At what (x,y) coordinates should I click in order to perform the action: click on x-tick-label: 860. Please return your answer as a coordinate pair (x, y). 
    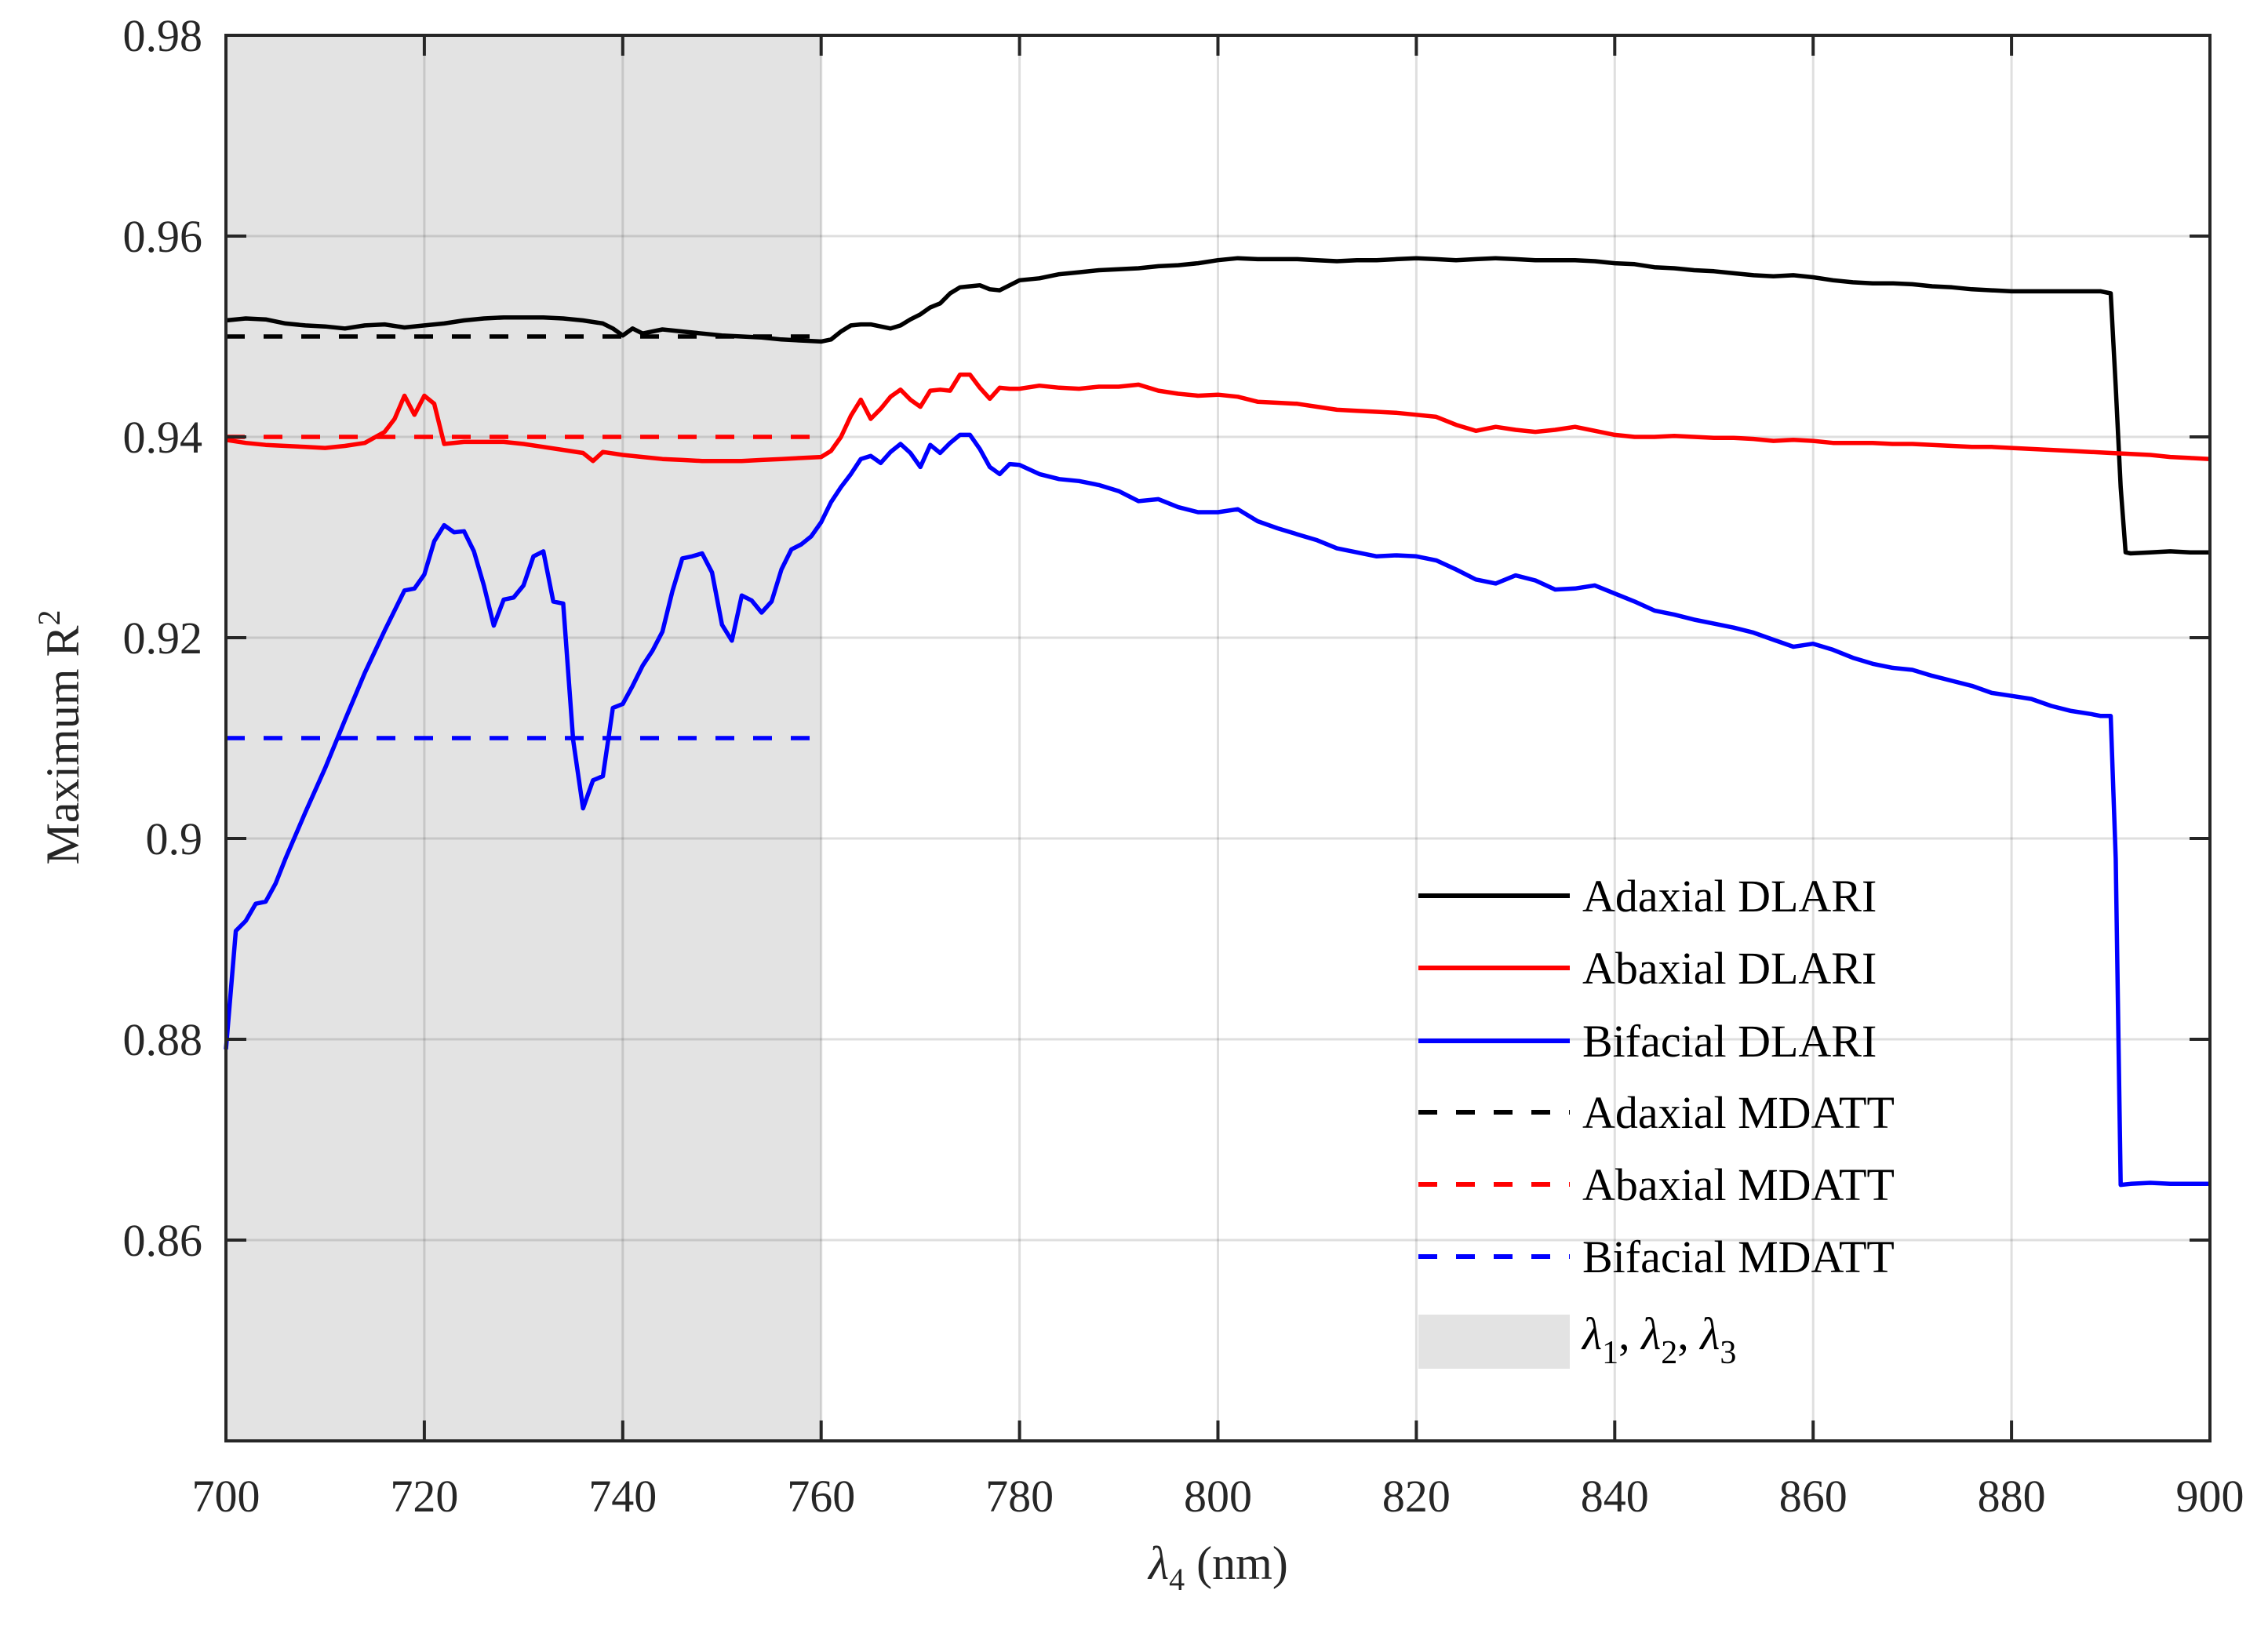
    Looking at the image, I should click on (1813, 1496).